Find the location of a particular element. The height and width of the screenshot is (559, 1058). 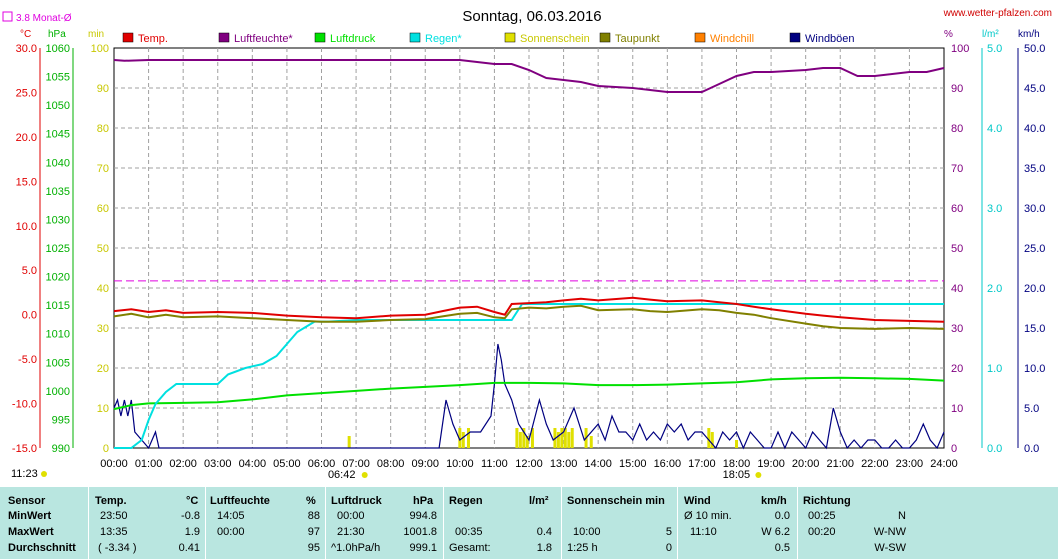

sunrise-icon is located at coordinates (364, 475).